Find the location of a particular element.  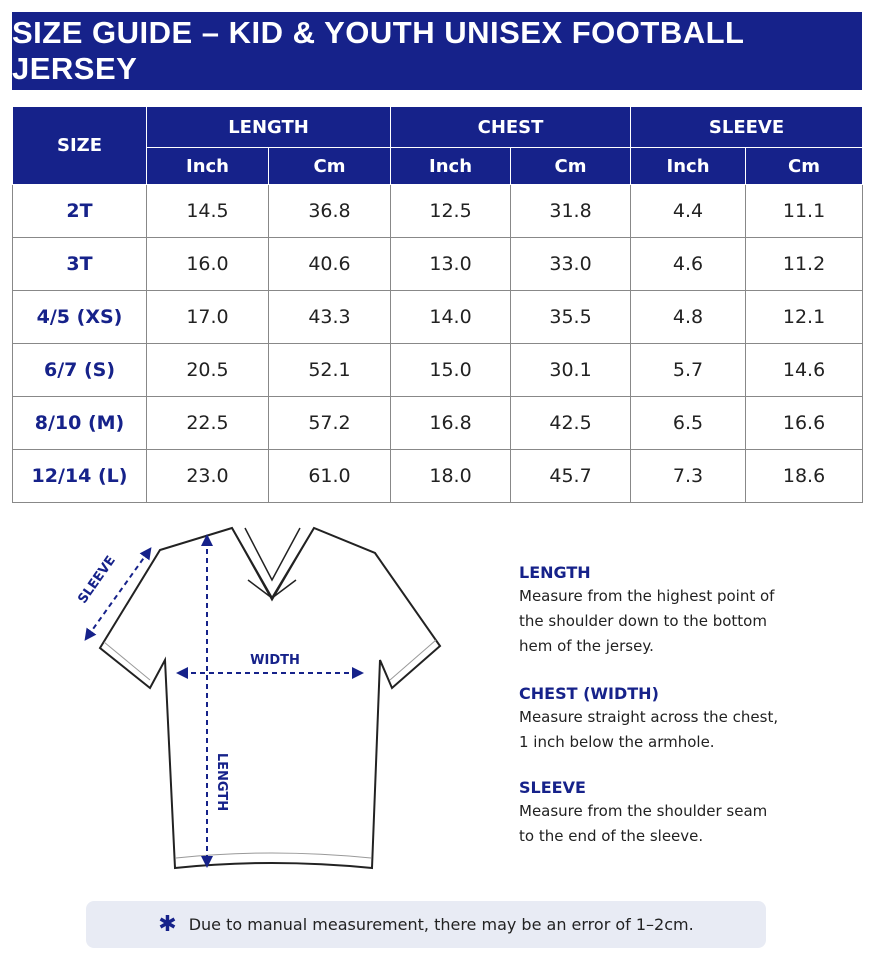

cell: 16.8 is located at coordinates (451, 423).